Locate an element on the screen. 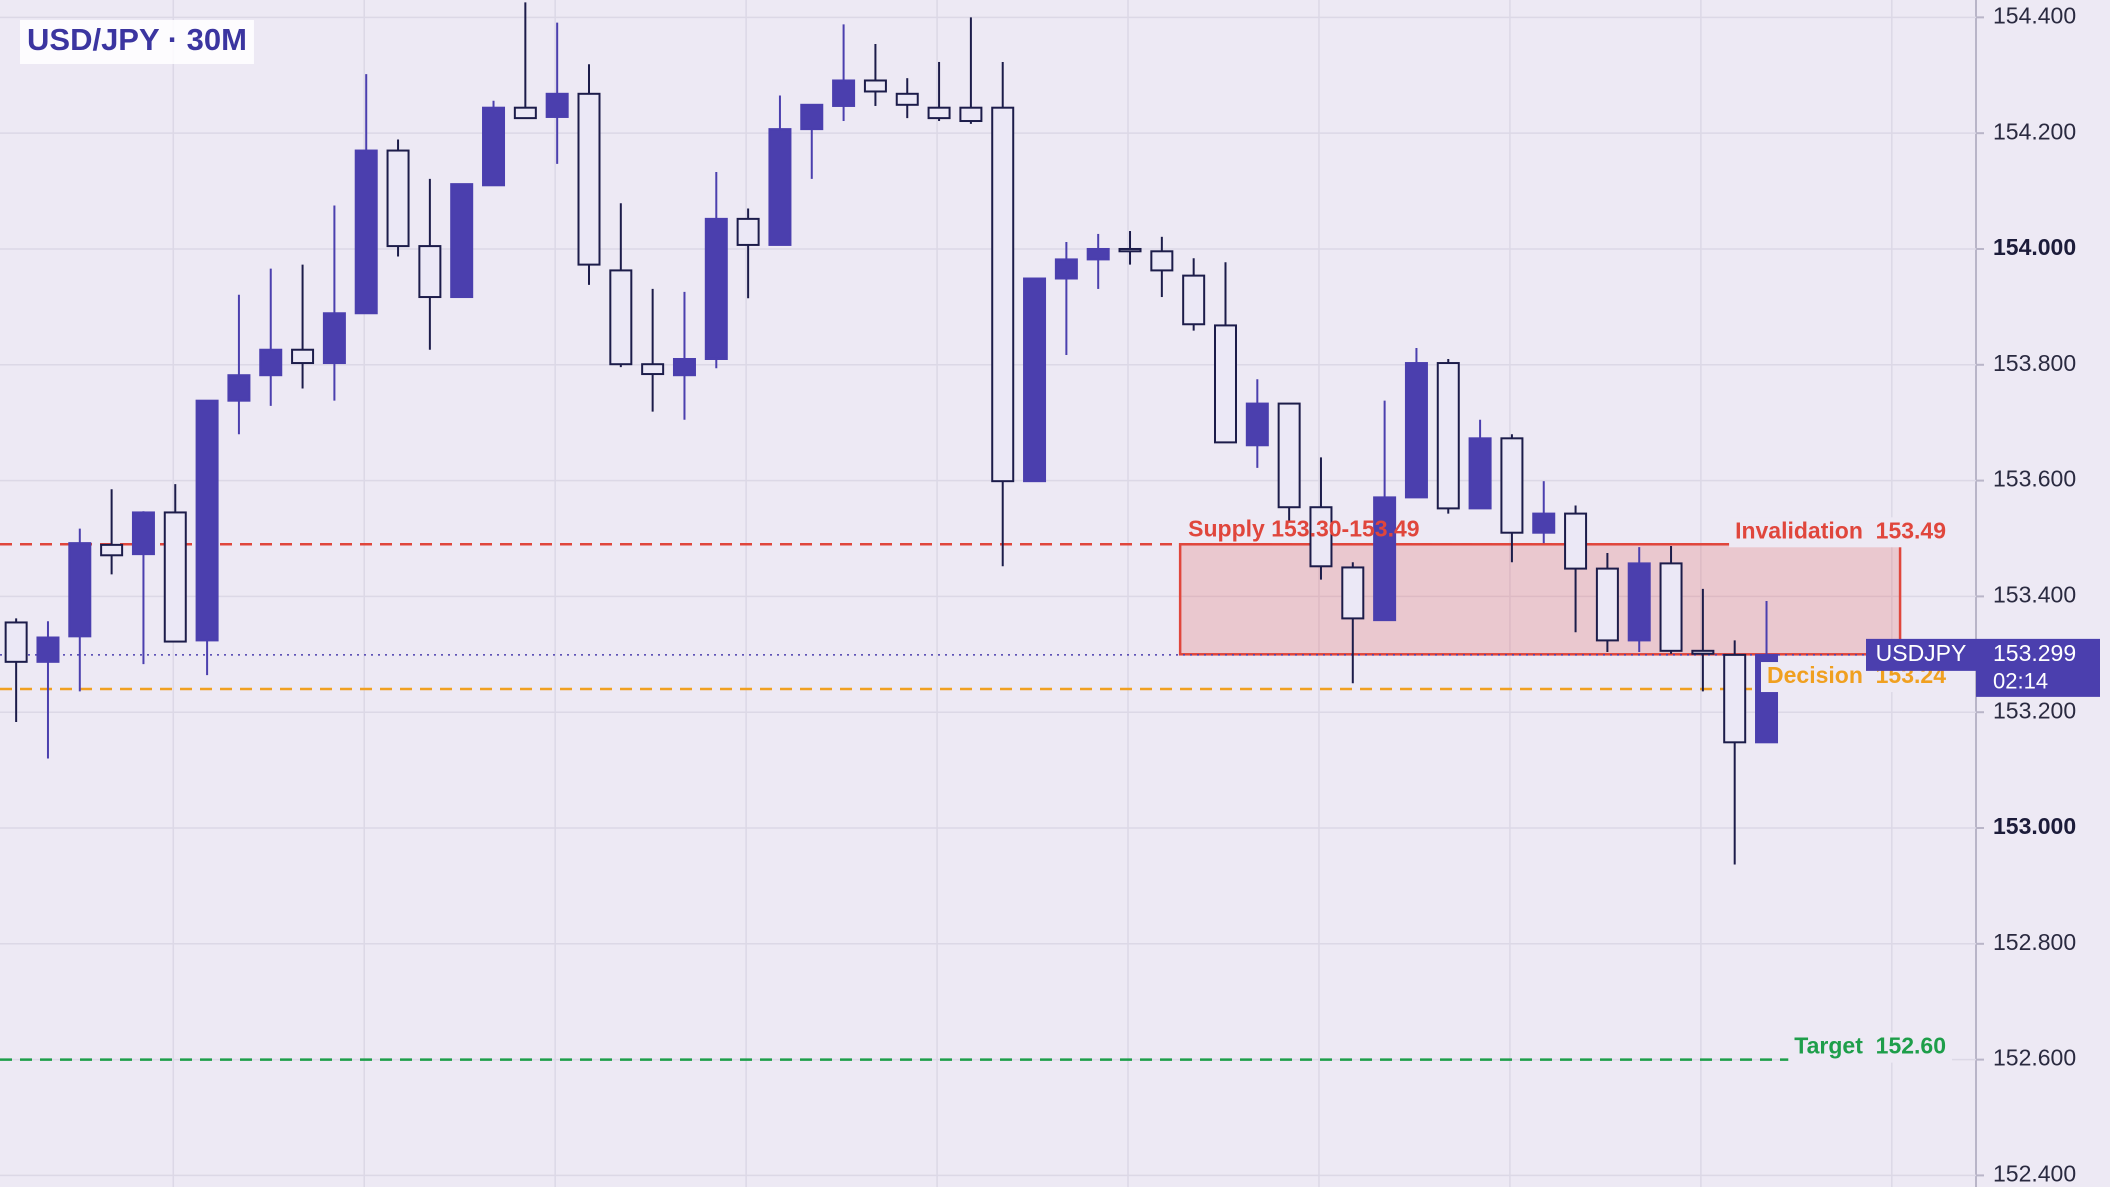 This screenshot has height=1187, width=2110. y-tick-label: 154.200 is located at coordinates (2034, 131).